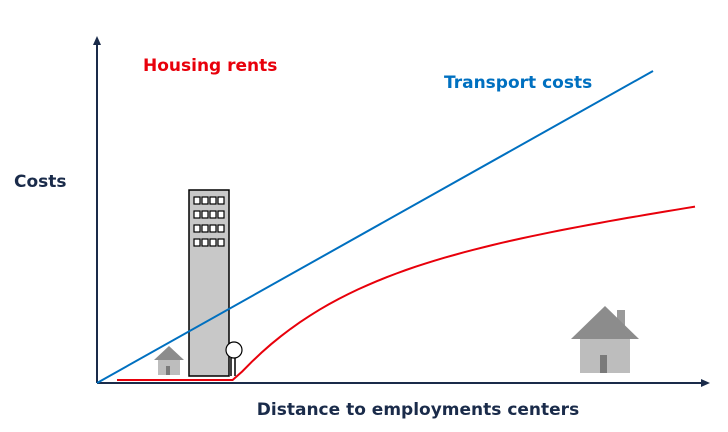 The image size is (728, 432). Describe the element at coordinates (418, 410) in the screenshot. I see `x-axis-label: Distance to employments centers` at that location.